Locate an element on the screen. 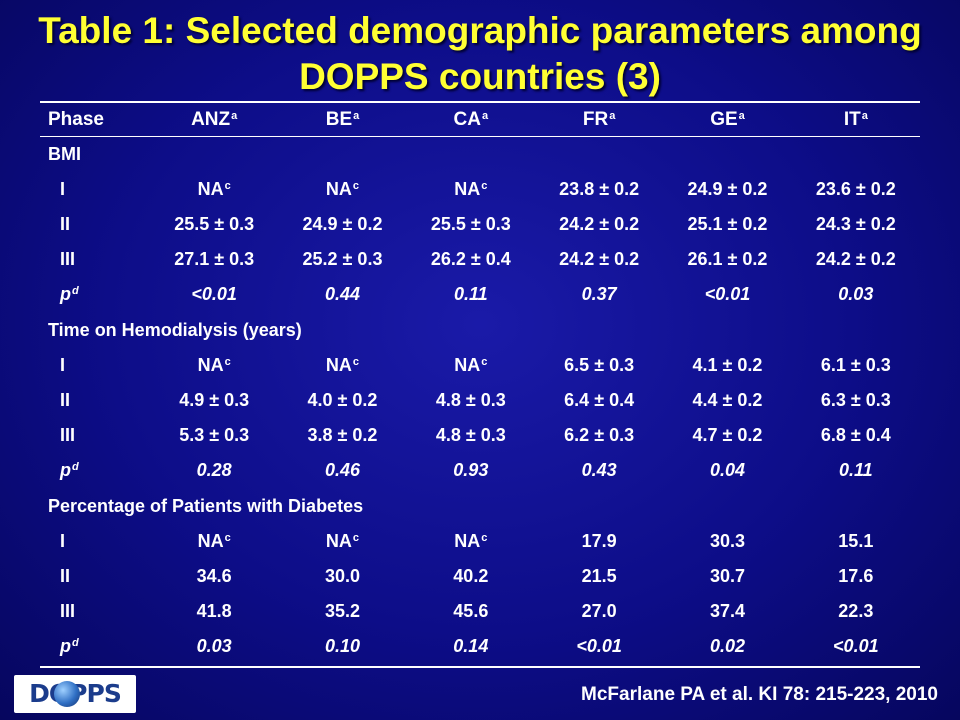  col-header: CAa is located at coordinates (471, 119).